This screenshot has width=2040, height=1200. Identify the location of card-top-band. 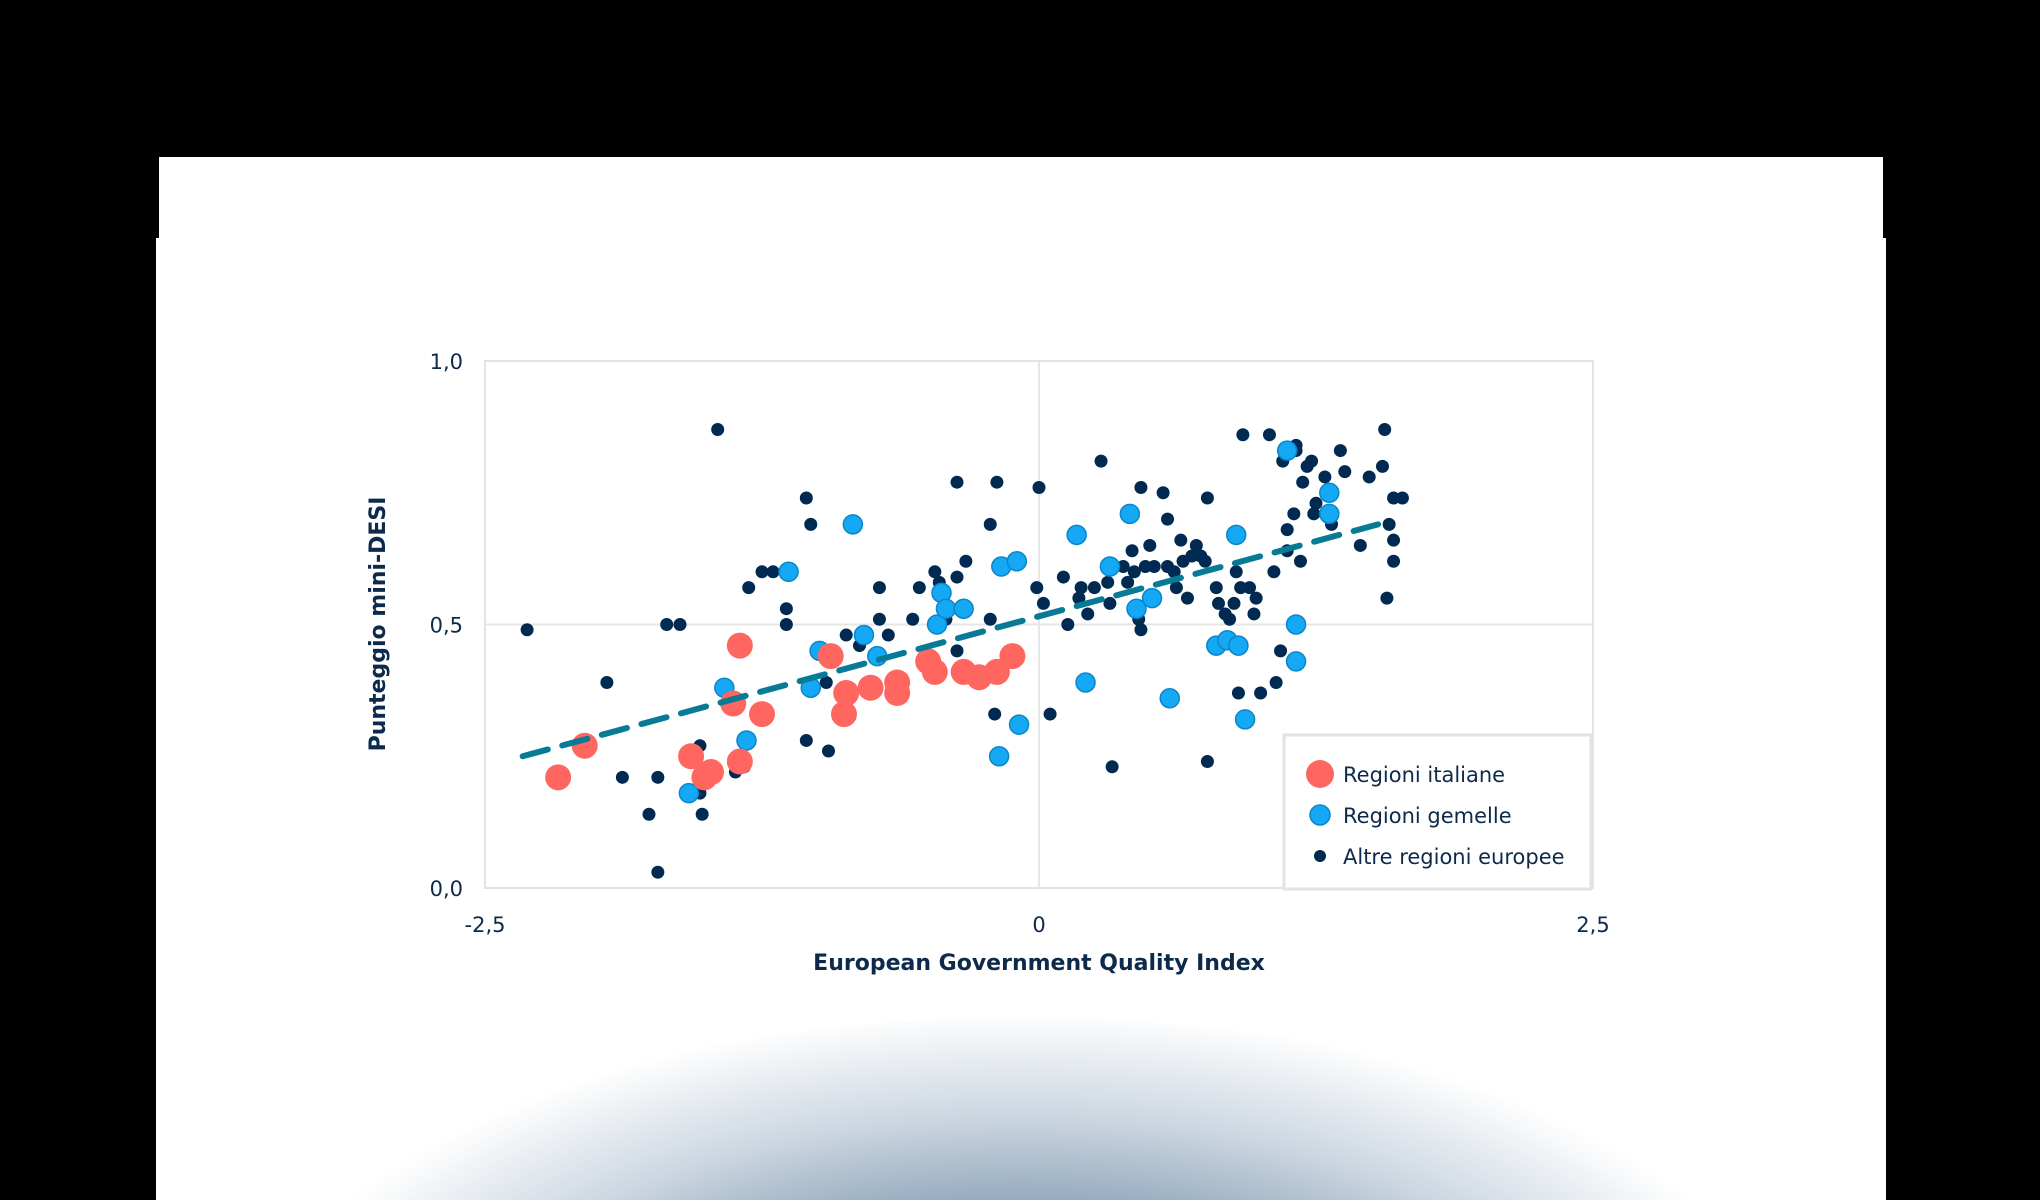
(1021, 198).